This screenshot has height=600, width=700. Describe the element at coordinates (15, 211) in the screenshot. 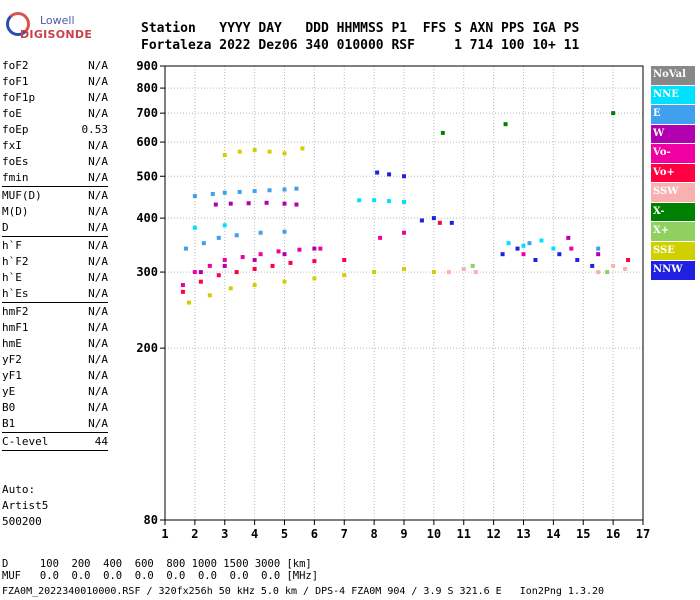

I see `param-name: M(D)` at that location.